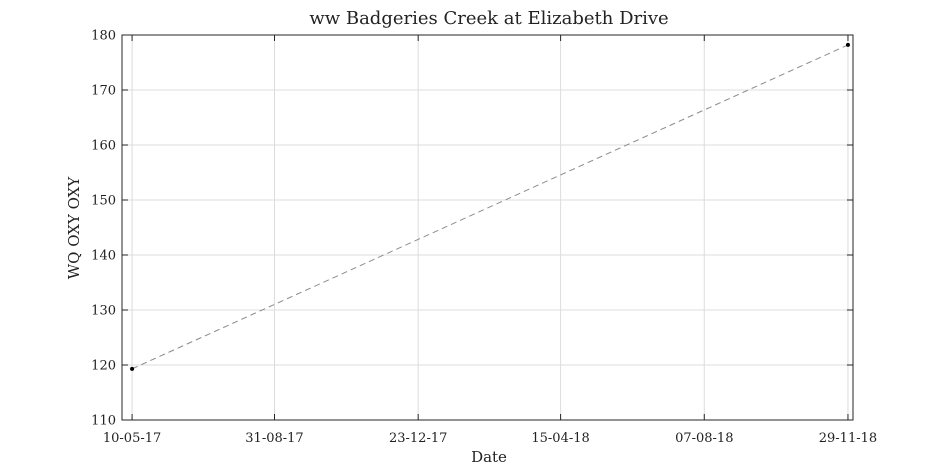  I want to click on y-tick-label: 180, so click(103, 36).